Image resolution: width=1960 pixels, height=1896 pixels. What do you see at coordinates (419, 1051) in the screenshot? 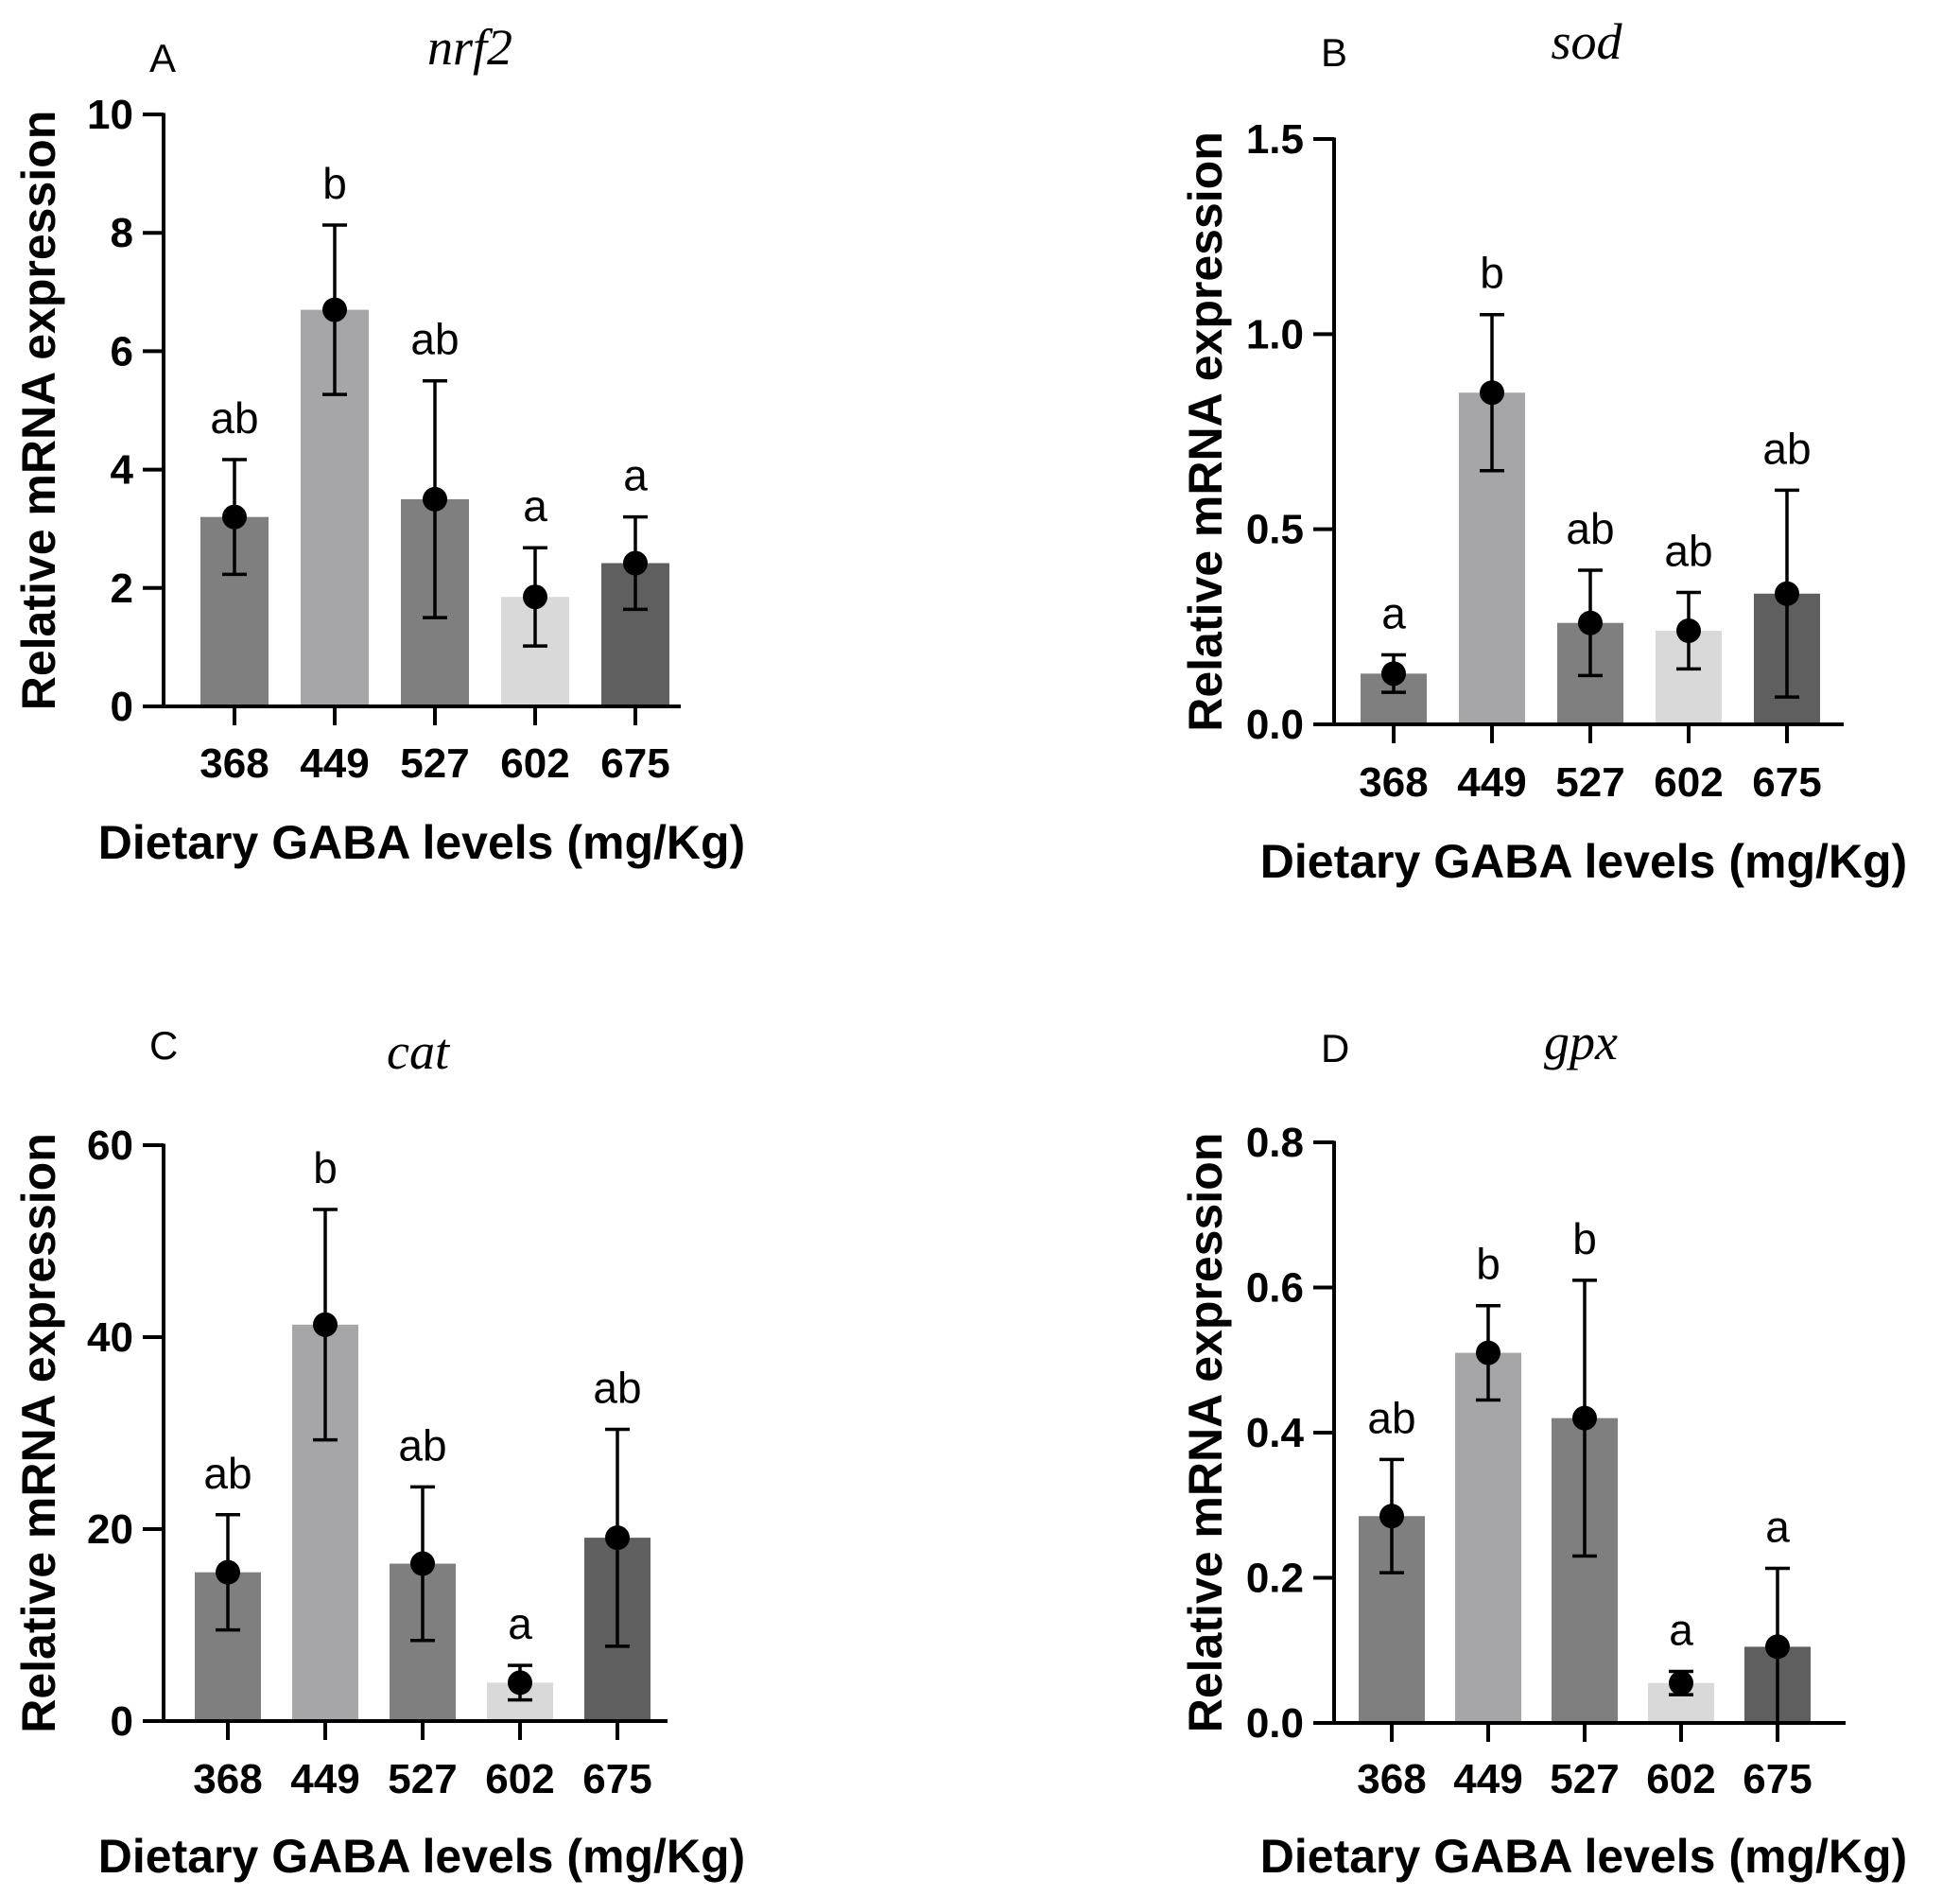
I see `panel-title: cat` at bounding box center [419, 1051].